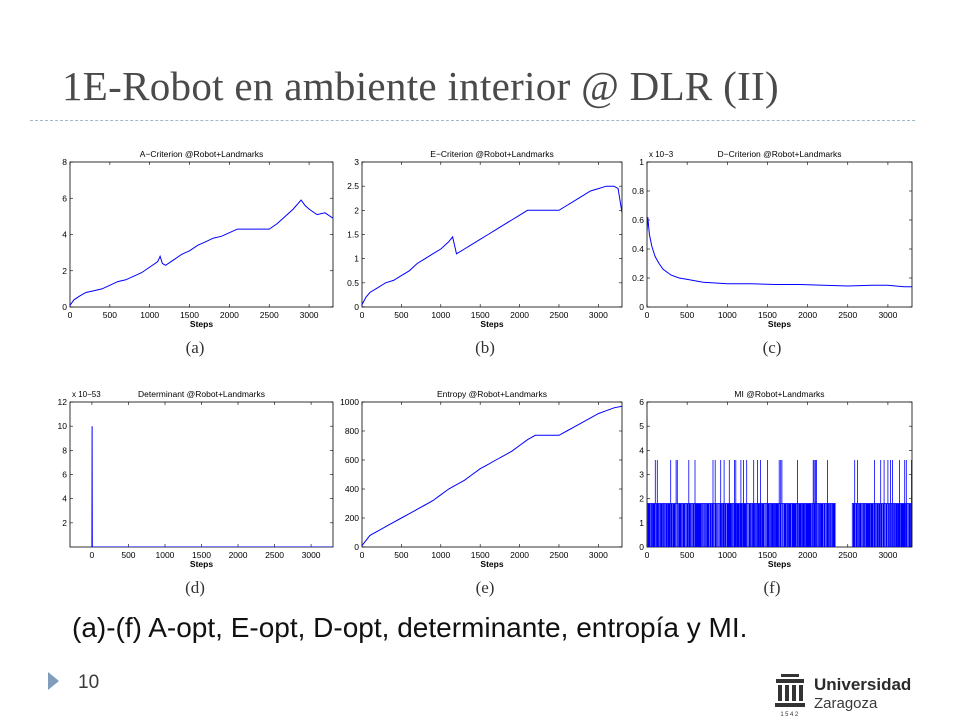 This screenshot has width=960, height=723. I want to click on y-tick-label: 0.6, so click(638, 220).